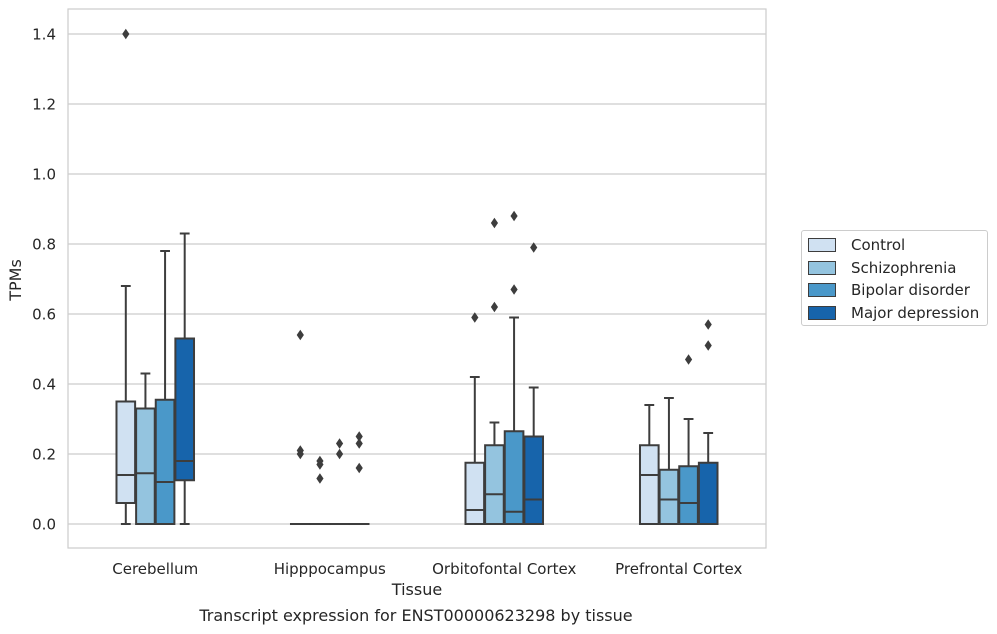 Image resolution: width=997 pixels, height=634 pixels. Describe the element at coordinates (44, 245) in the screenshot. I see `y-tick-label: 0.8` at that location.